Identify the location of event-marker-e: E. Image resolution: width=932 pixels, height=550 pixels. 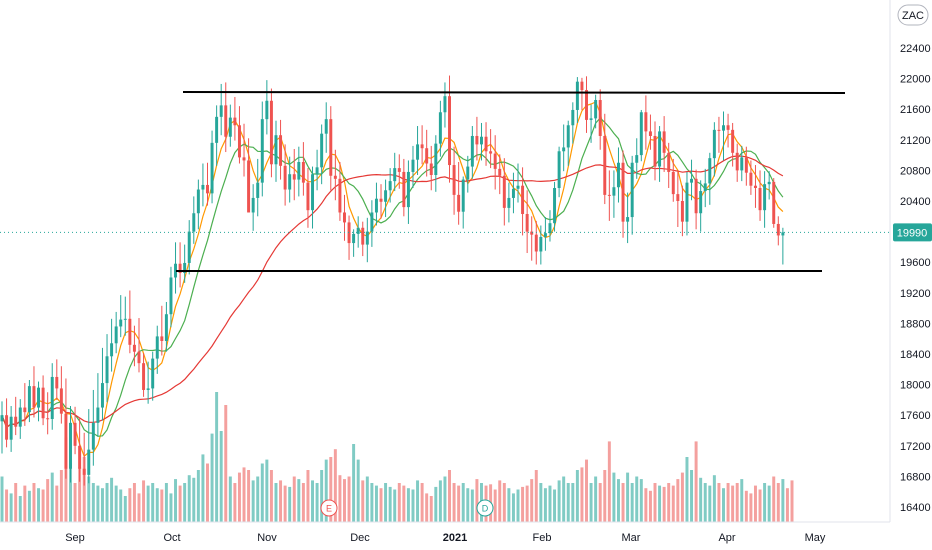
(329, 508).